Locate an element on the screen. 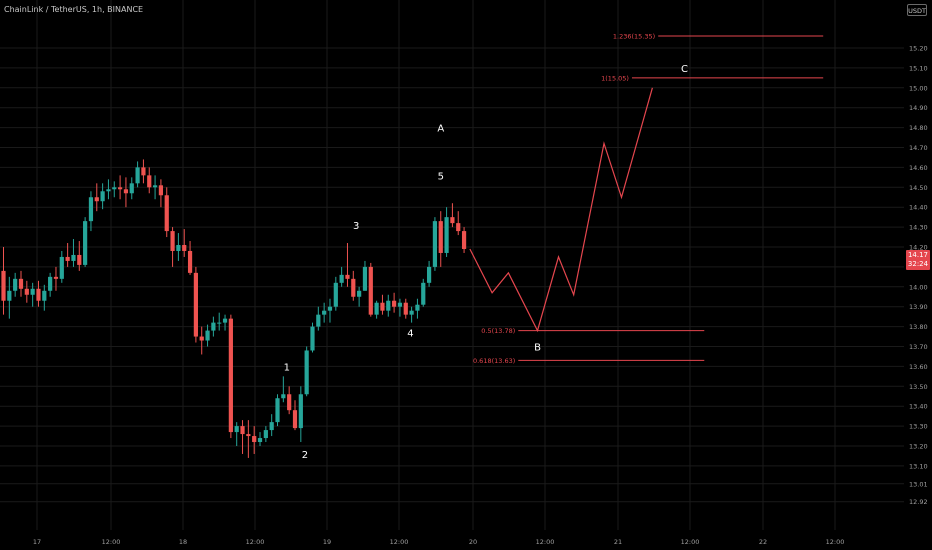 The width and height of the screenshot is (932, 550). time-axis-bg is located at coordinates (466, 540).